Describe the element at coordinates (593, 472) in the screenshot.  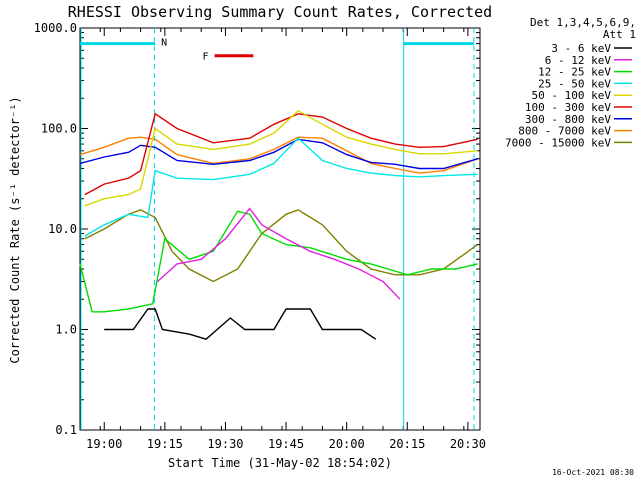
I see `generation-timestamp: 16-Oct-2021 08:30` at that location.